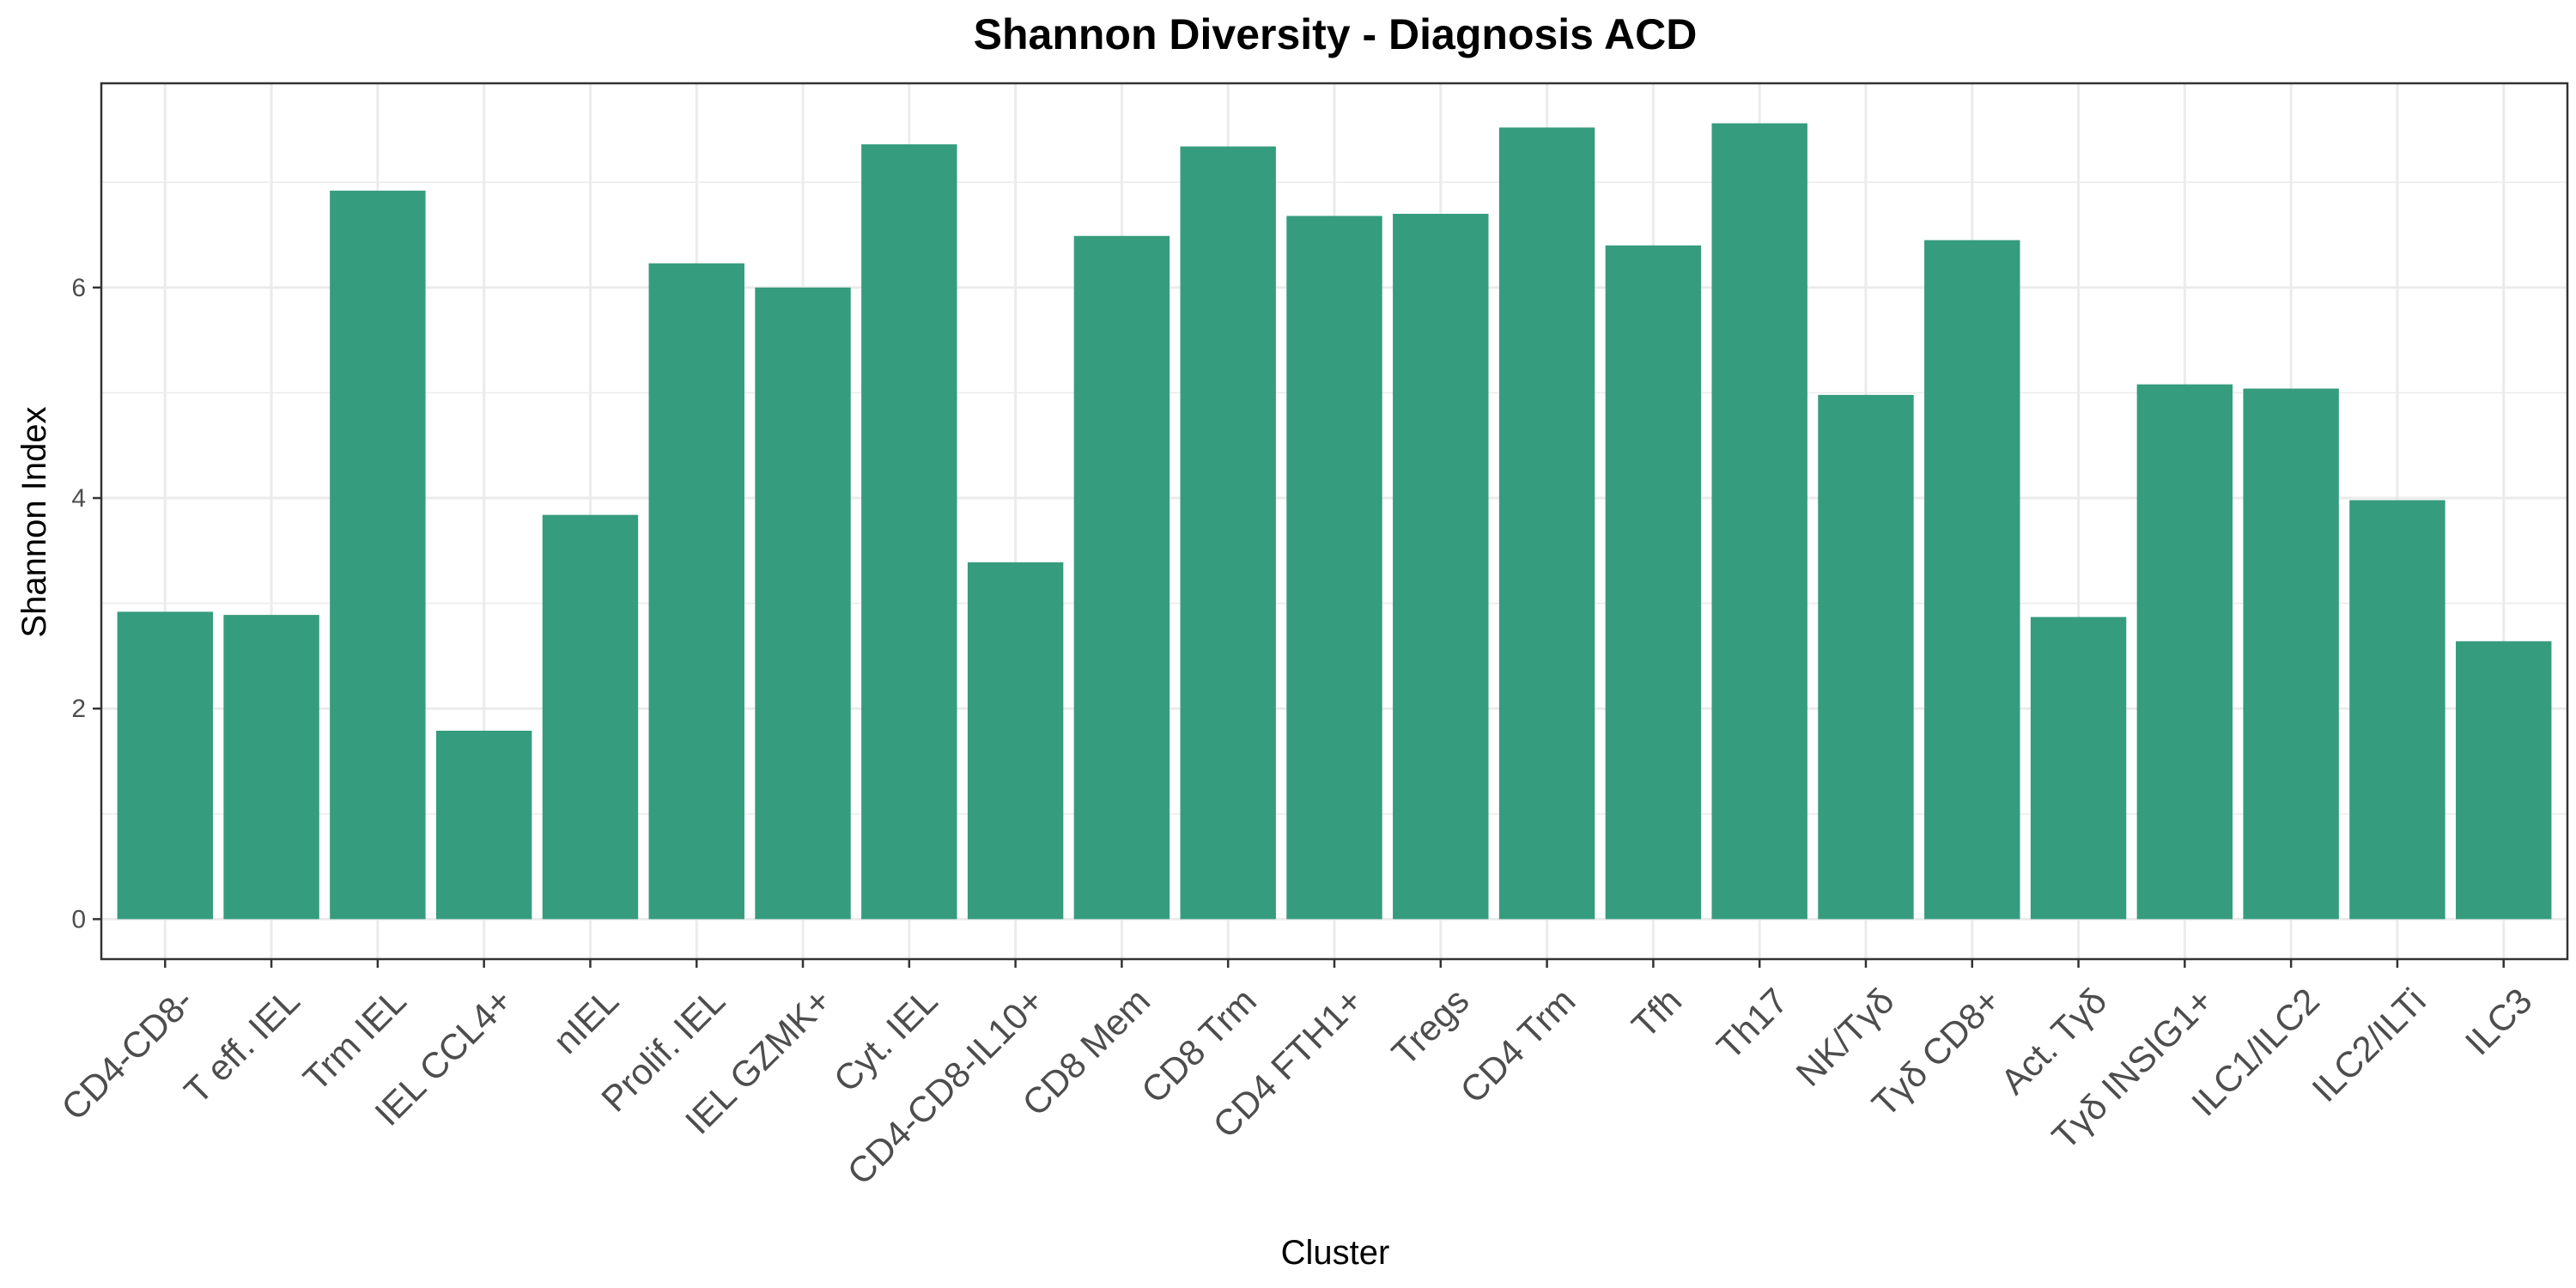 This screenshot has height=1288, width=2576. I want to click on y-axis-title: Shannon Index, so click(34, 521).